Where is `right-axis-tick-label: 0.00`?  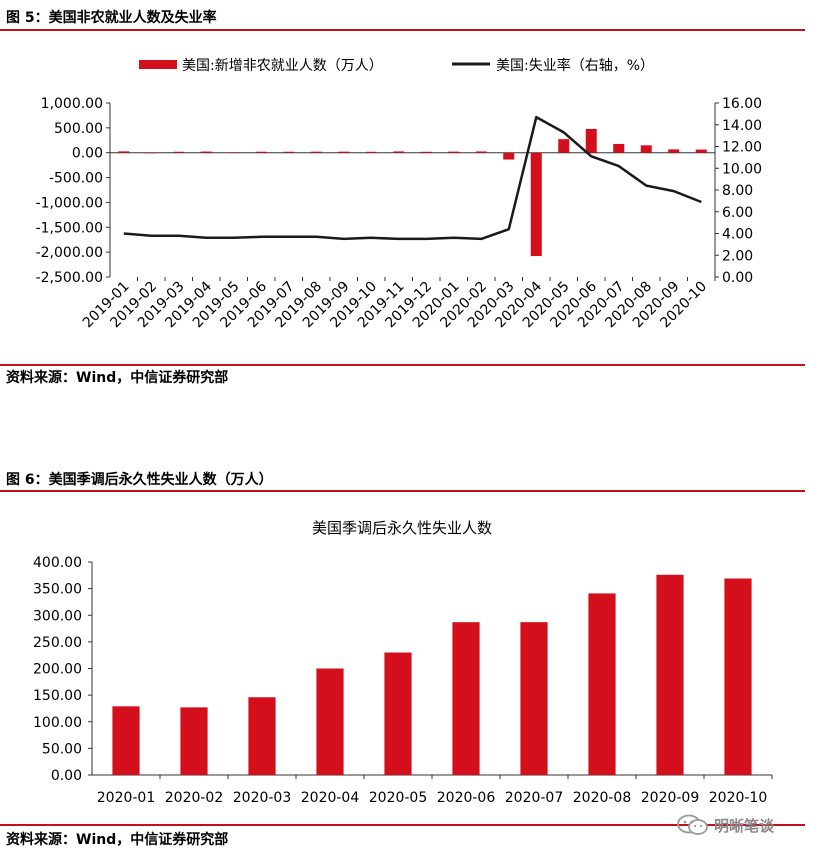 right-axis-tick-label: 0.00 is located at coordinates (737, 278).